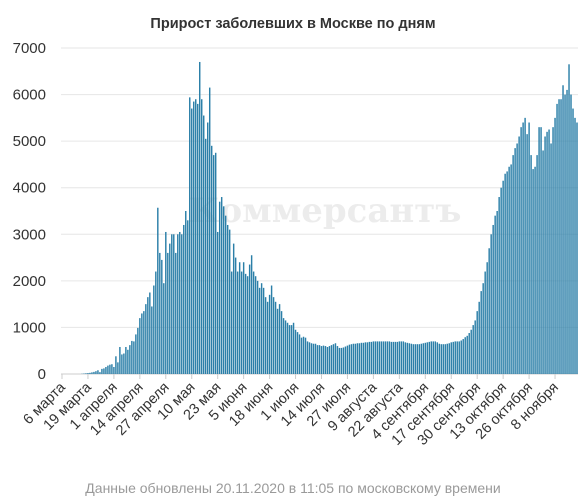  I want to click on y-tick-label: 0, so click(42, 374).